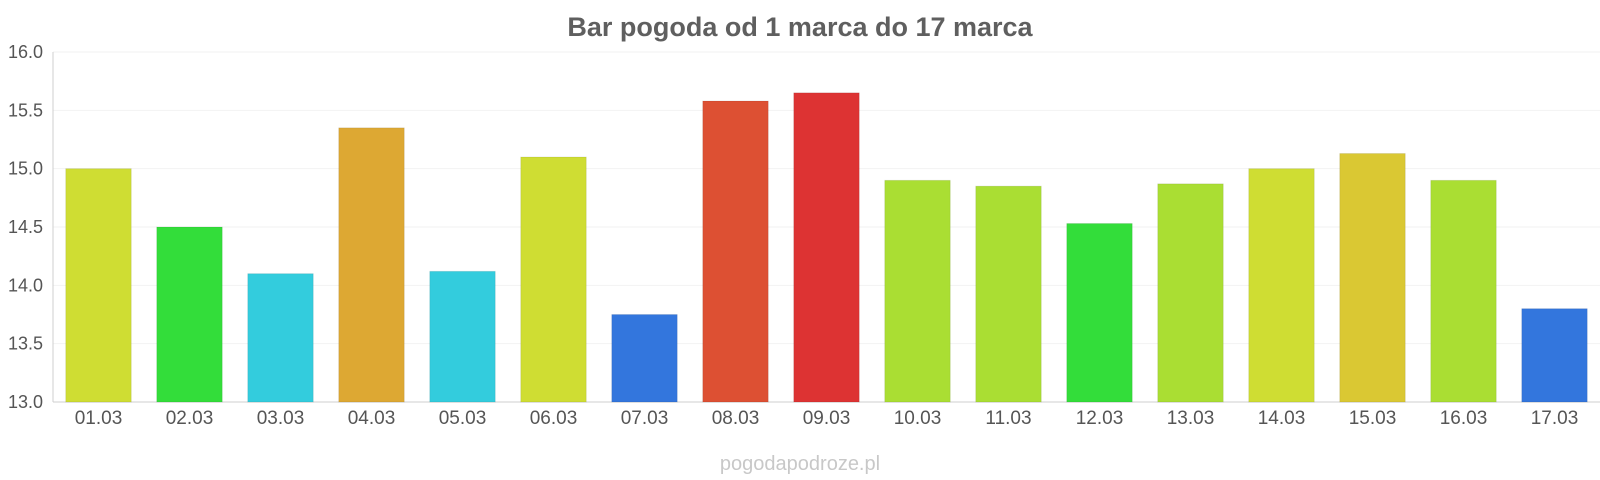 This screenshot has width=1600, height=480. Describe the element at coordinates (800, 464) in the screenshot. I see `source-watermark: pogodapodroze.pl` at that location.